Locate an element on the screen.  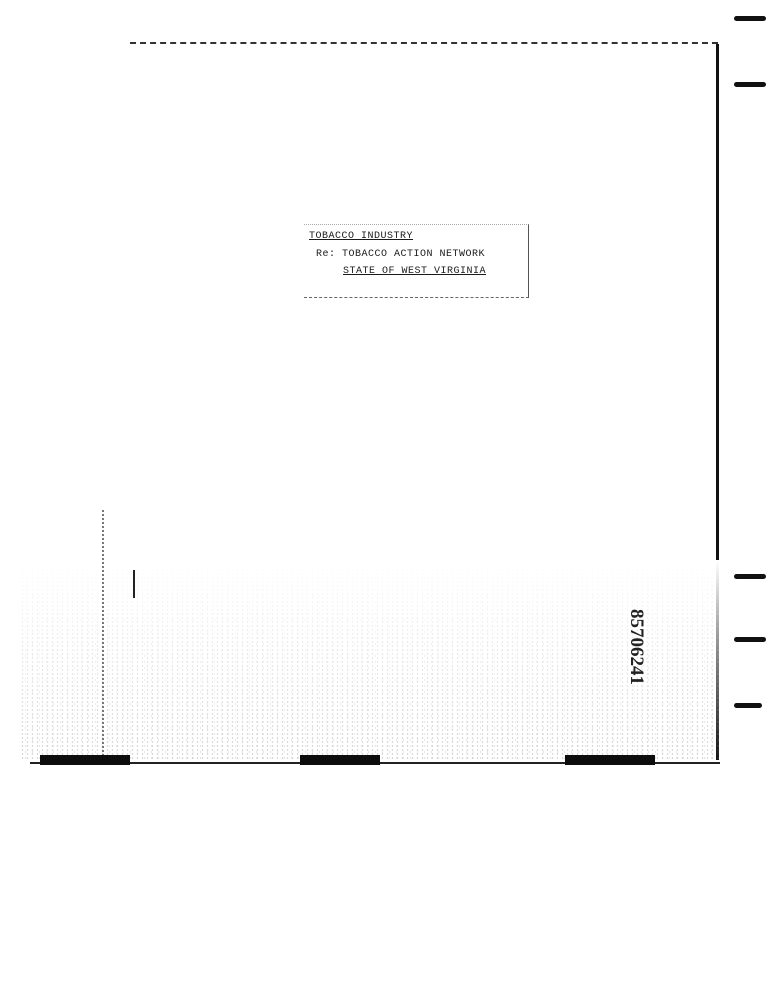
right-edge-line is located at coordinates (717, 402).